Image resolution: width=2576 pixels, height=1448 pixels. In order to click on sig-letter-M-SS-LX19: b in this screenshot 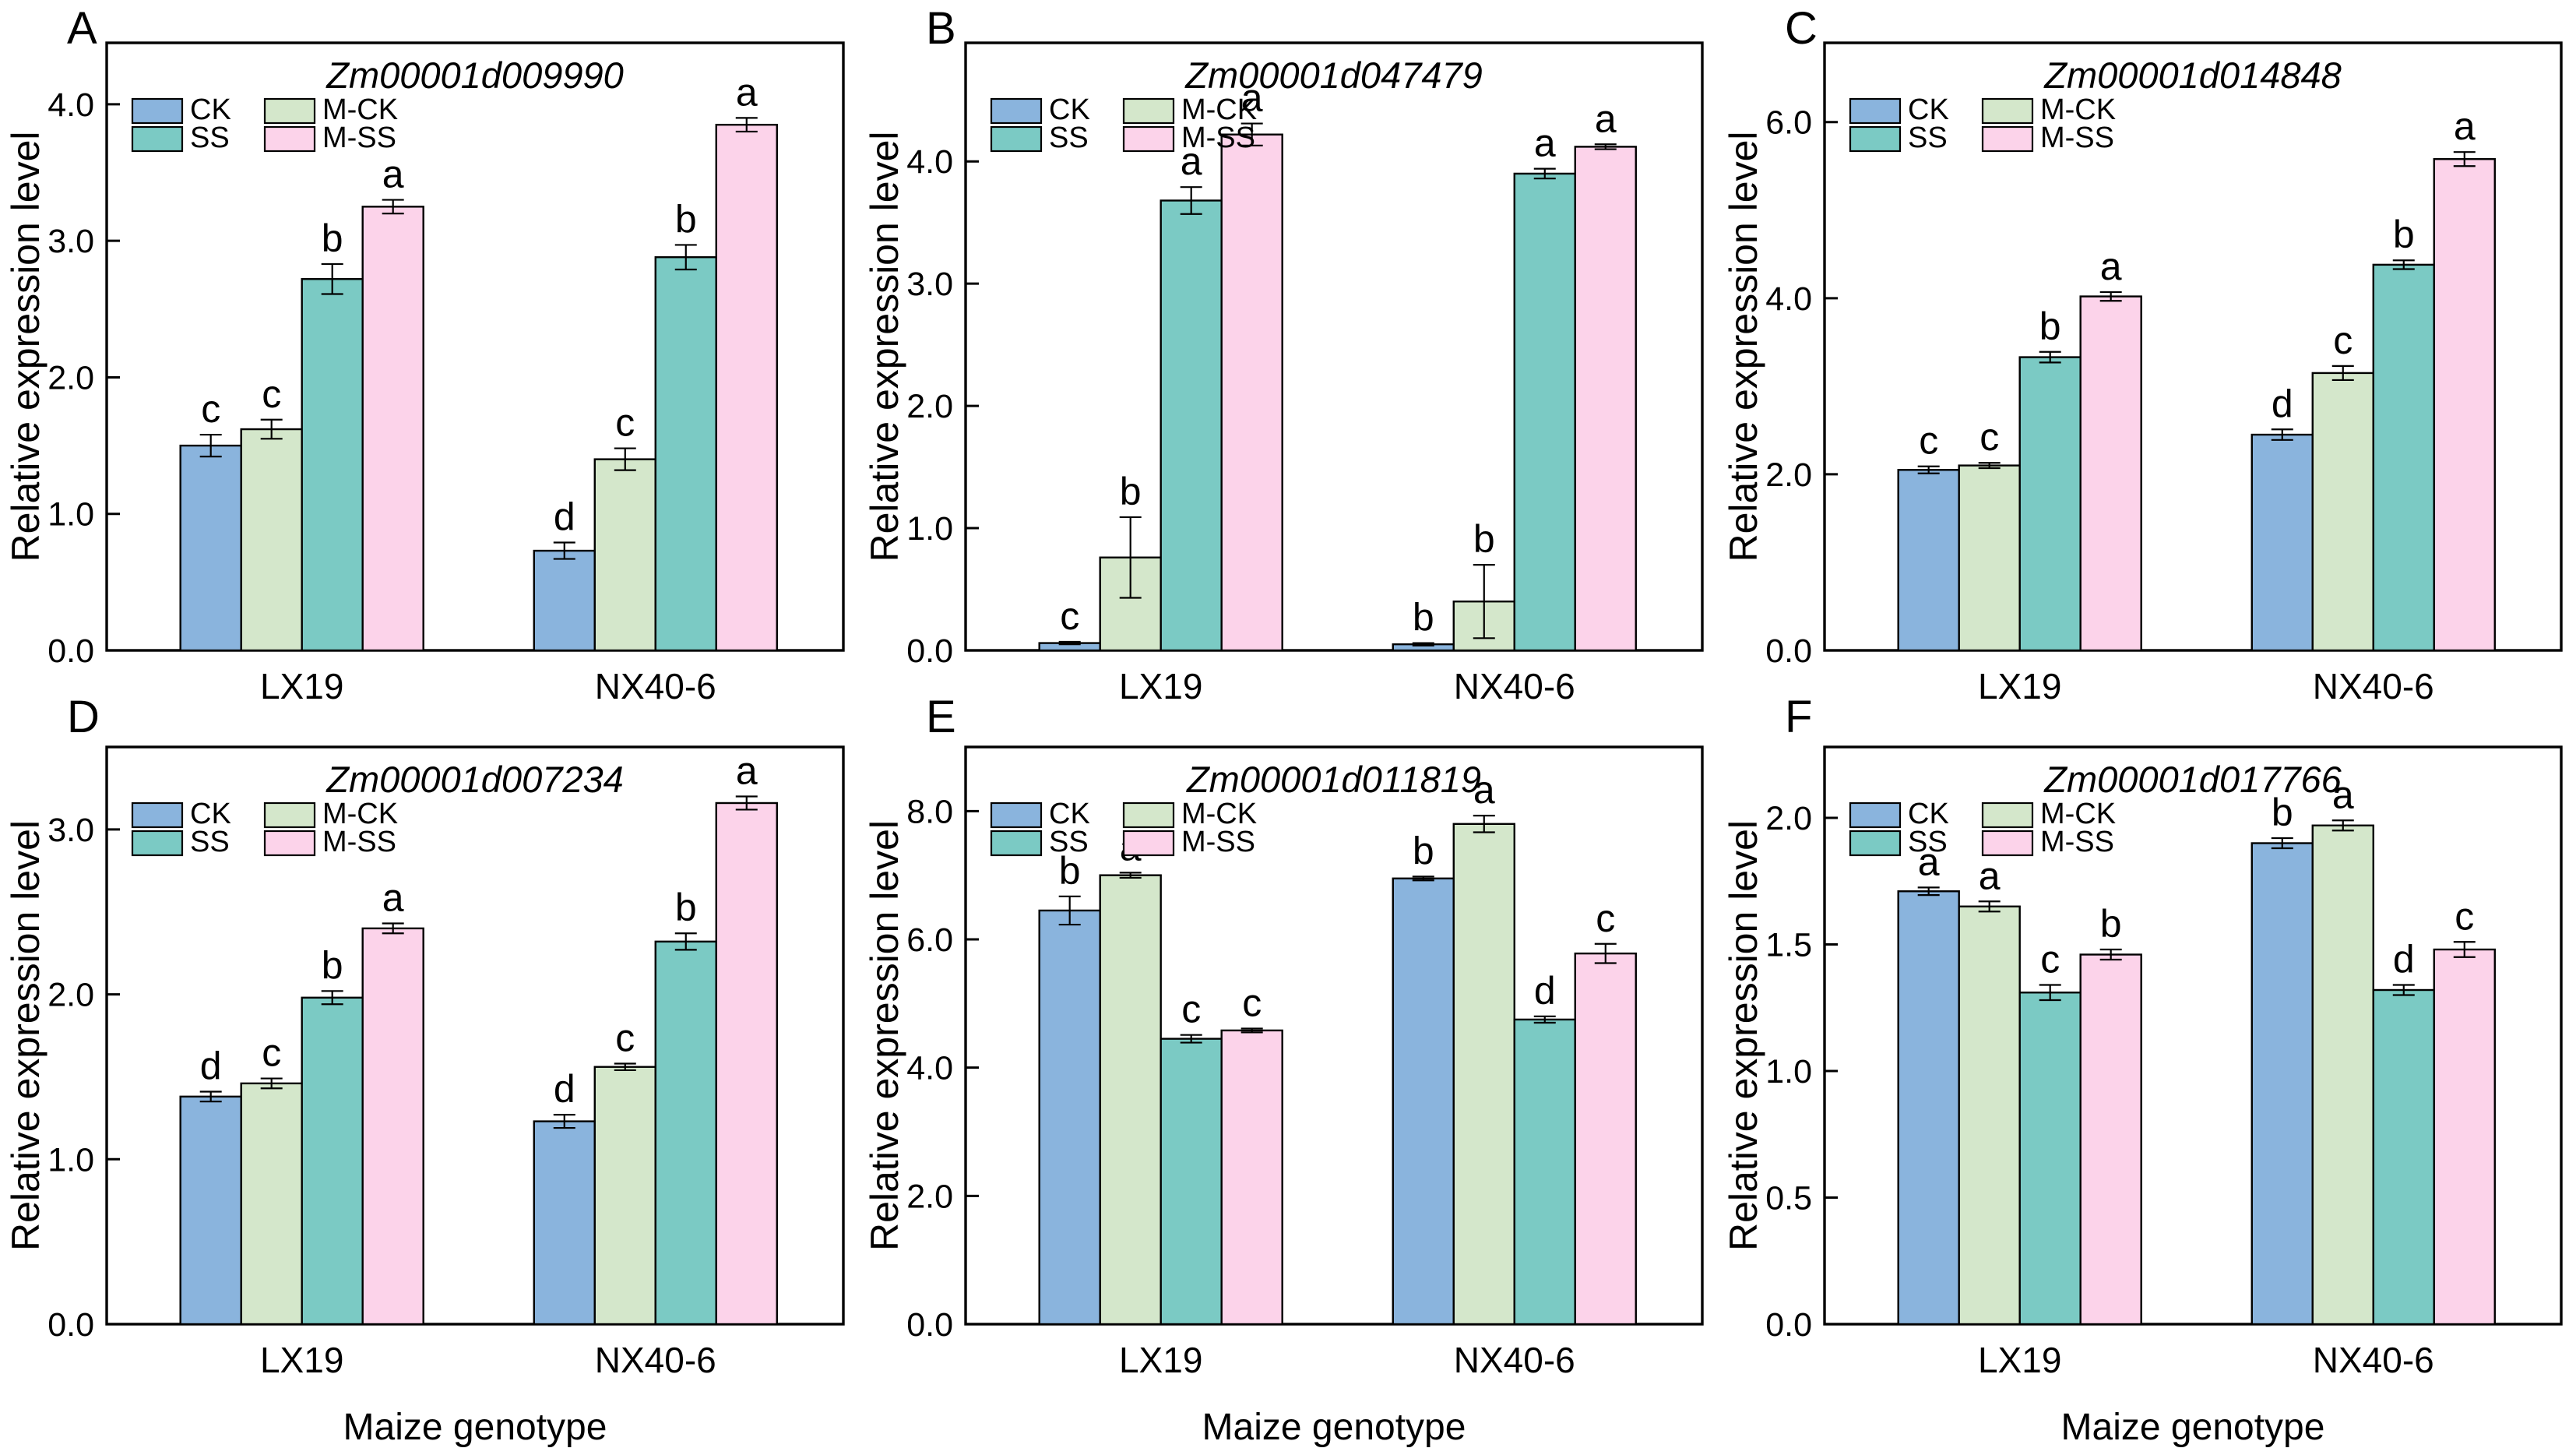, I will do `click(2111, 924)`.